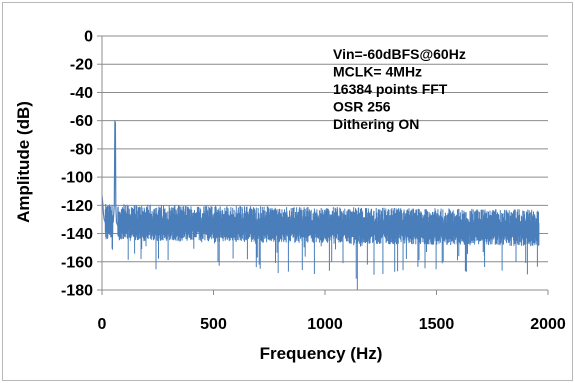 The image size is (575, 383). Describe the element at coordinates (81, 93) in the screenshot. I see `y-tick-label: -40` at that location.